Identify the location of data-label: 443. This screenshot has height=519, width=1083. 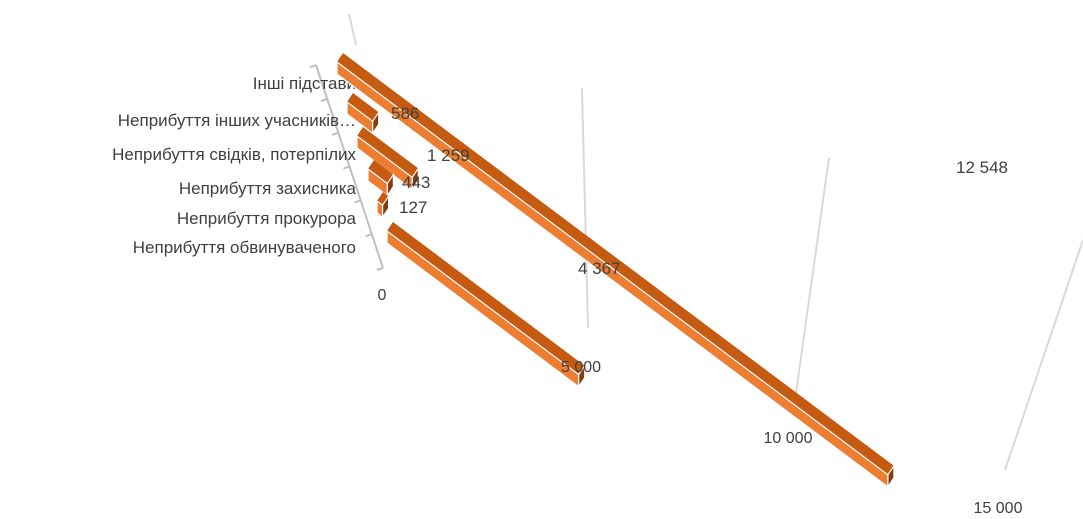
(416, 182).